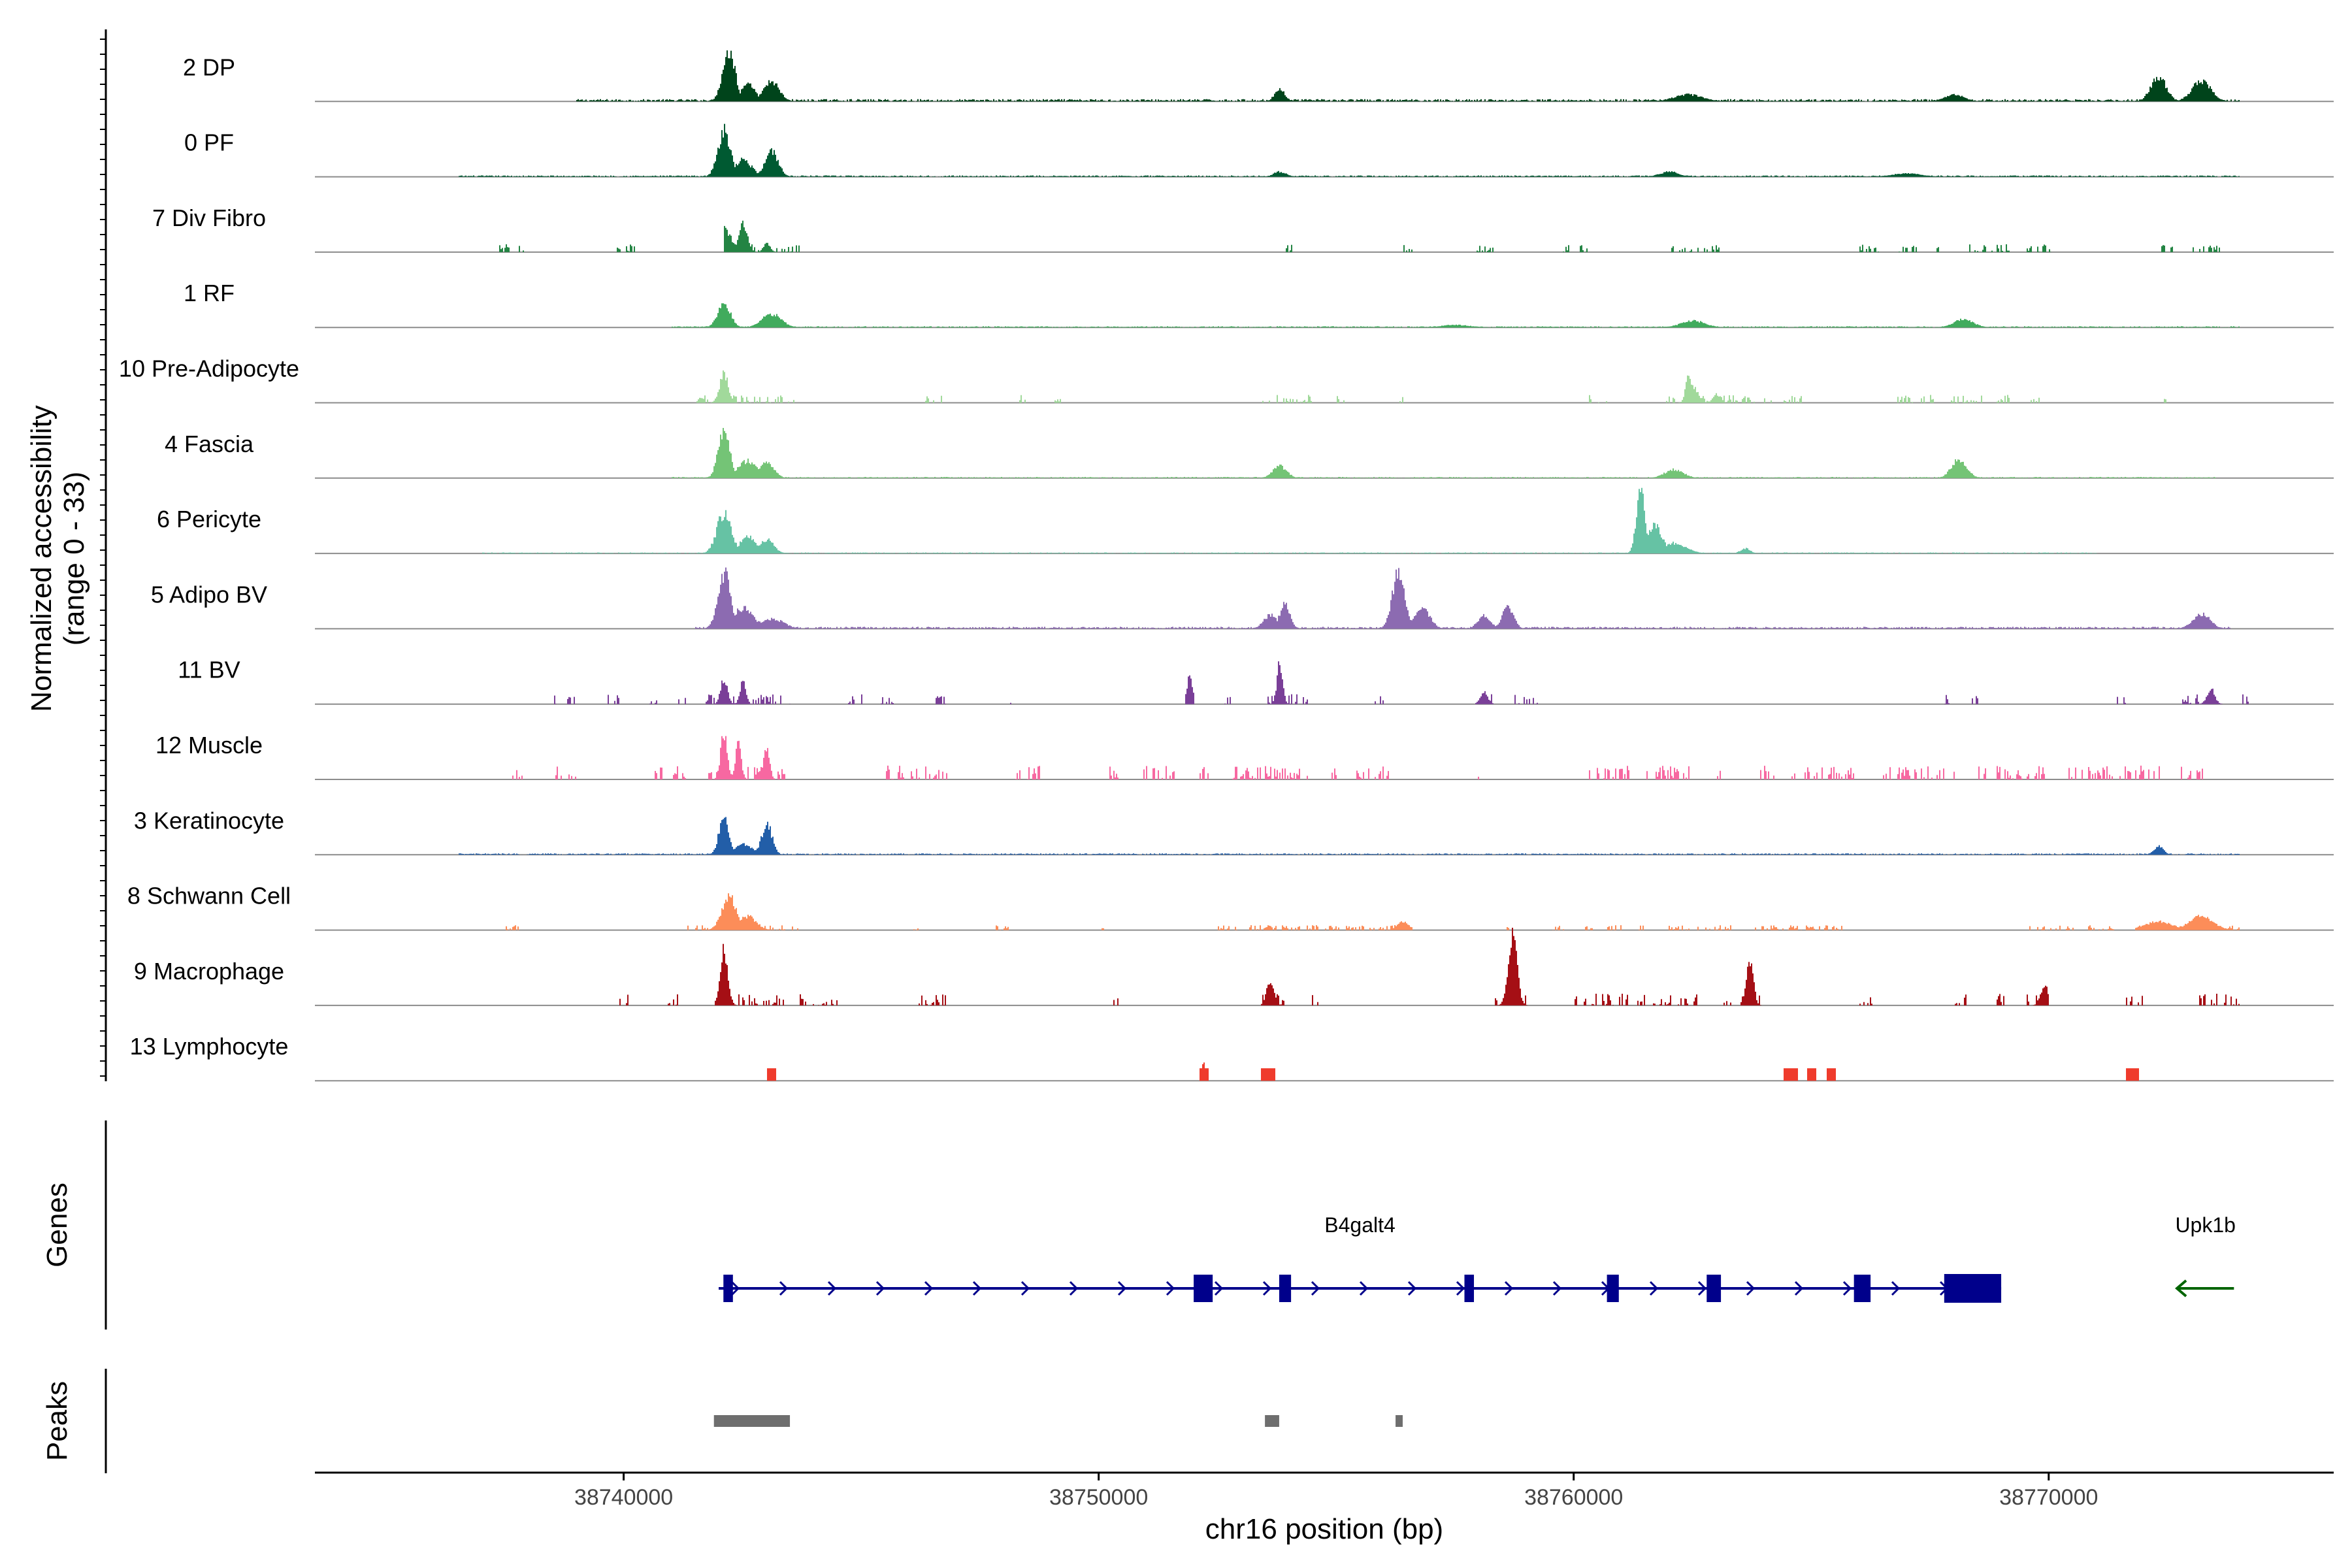 The width and height of the screenshot is (2352, 1568). I want to click on gene-upk1b: Upk1b, so click(2205, 1255).